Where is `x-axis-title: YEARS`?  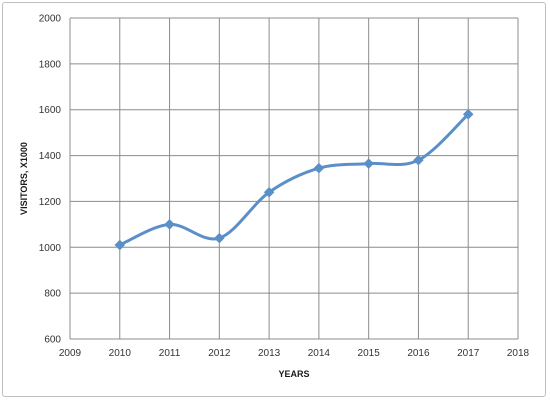
x-axis-title: YEARS is located at coordinates (293, 374).